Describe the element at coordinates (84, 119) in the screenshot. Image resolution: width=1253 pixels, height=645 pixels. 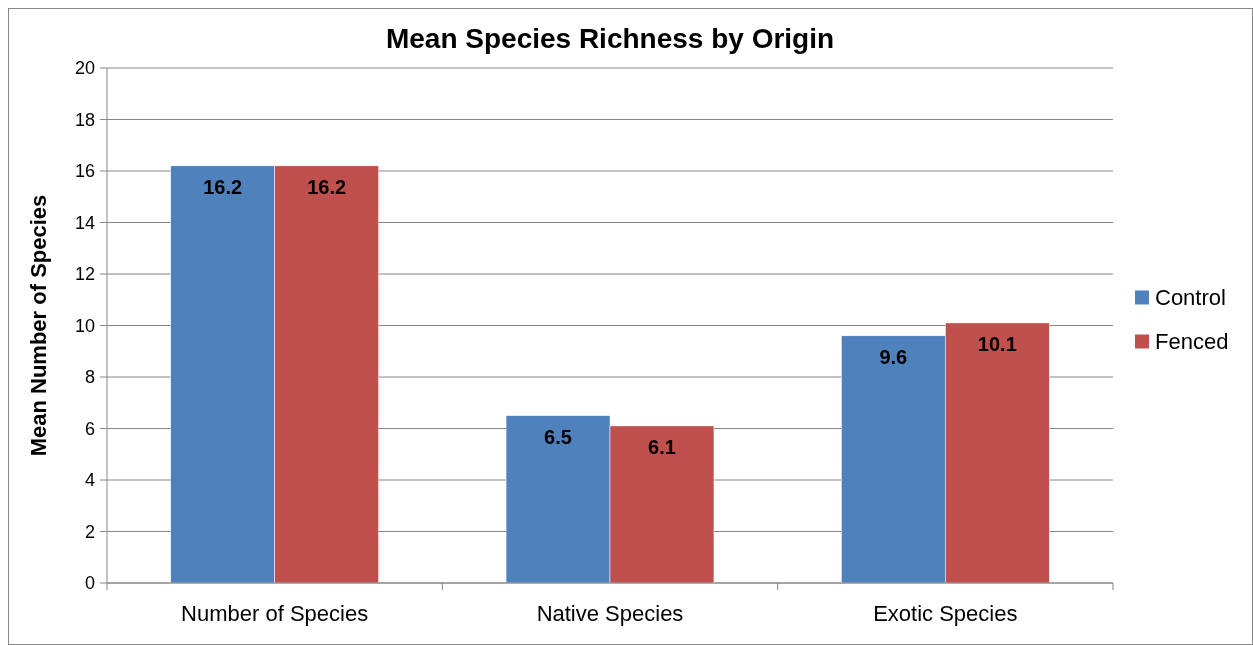
I see `y-tick-label: 18` at that location.